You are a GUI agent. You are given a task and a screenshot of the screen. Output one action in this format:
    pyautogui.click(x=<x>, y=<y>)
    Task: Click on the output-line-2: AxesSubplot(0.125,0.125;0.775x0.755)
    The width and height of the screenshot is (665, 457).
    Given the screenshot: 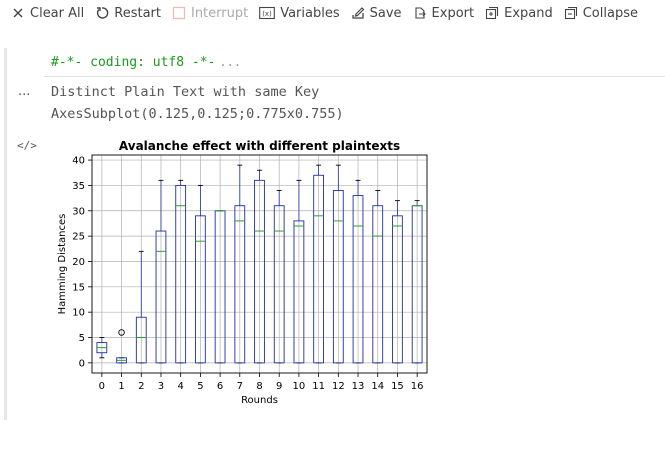 What is the action you would take?
    pyautogui.click(x=197, y=114)
    